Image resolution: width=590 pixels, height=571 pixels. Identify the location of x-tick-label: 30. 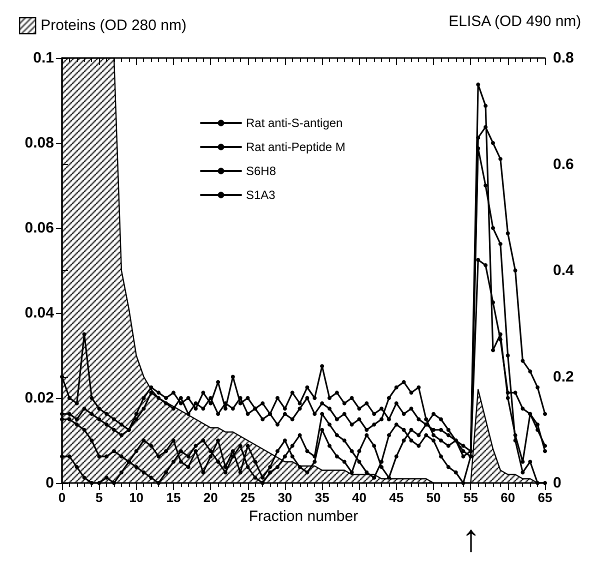
(285, 497).